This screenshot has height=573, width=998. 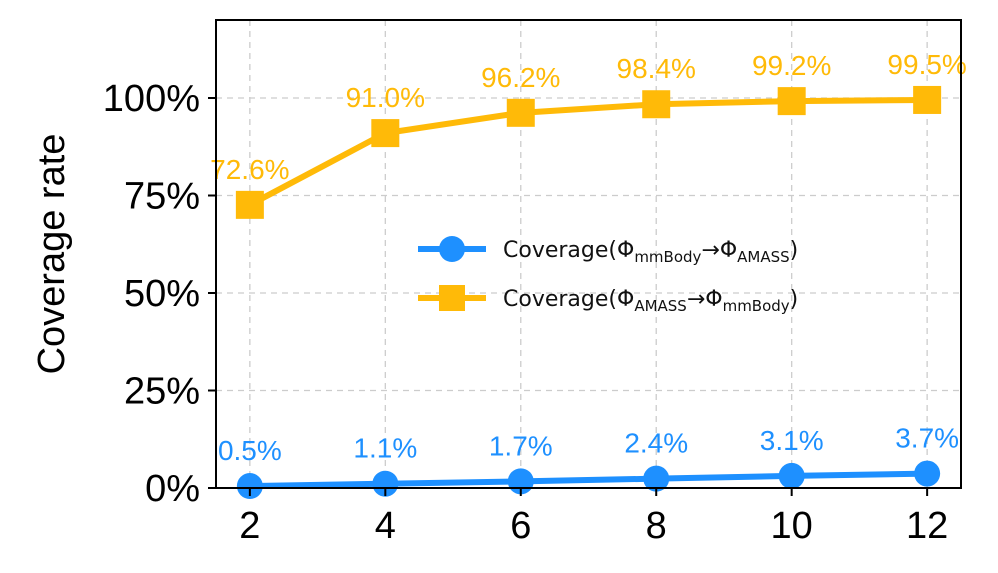 What do you see at coordinates (250, 450) in the screenshot?
I see `data-label: 0.5%` at bounding box center [250, 450].